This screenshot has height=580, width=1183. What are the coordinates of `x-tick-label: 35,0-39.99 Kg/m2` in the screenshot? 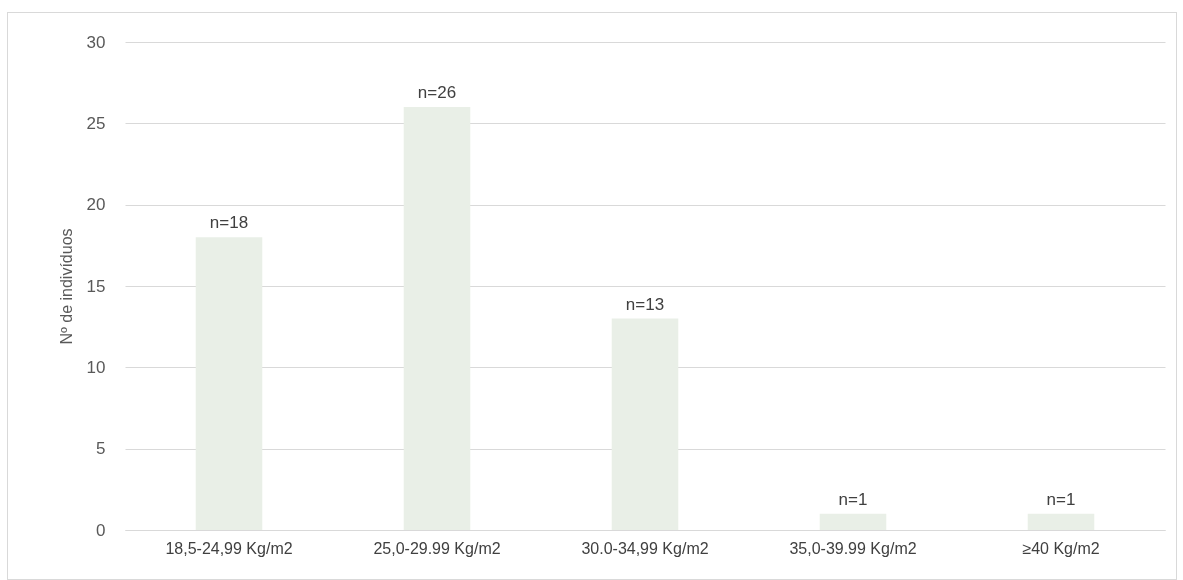 It's located at (853, 548).